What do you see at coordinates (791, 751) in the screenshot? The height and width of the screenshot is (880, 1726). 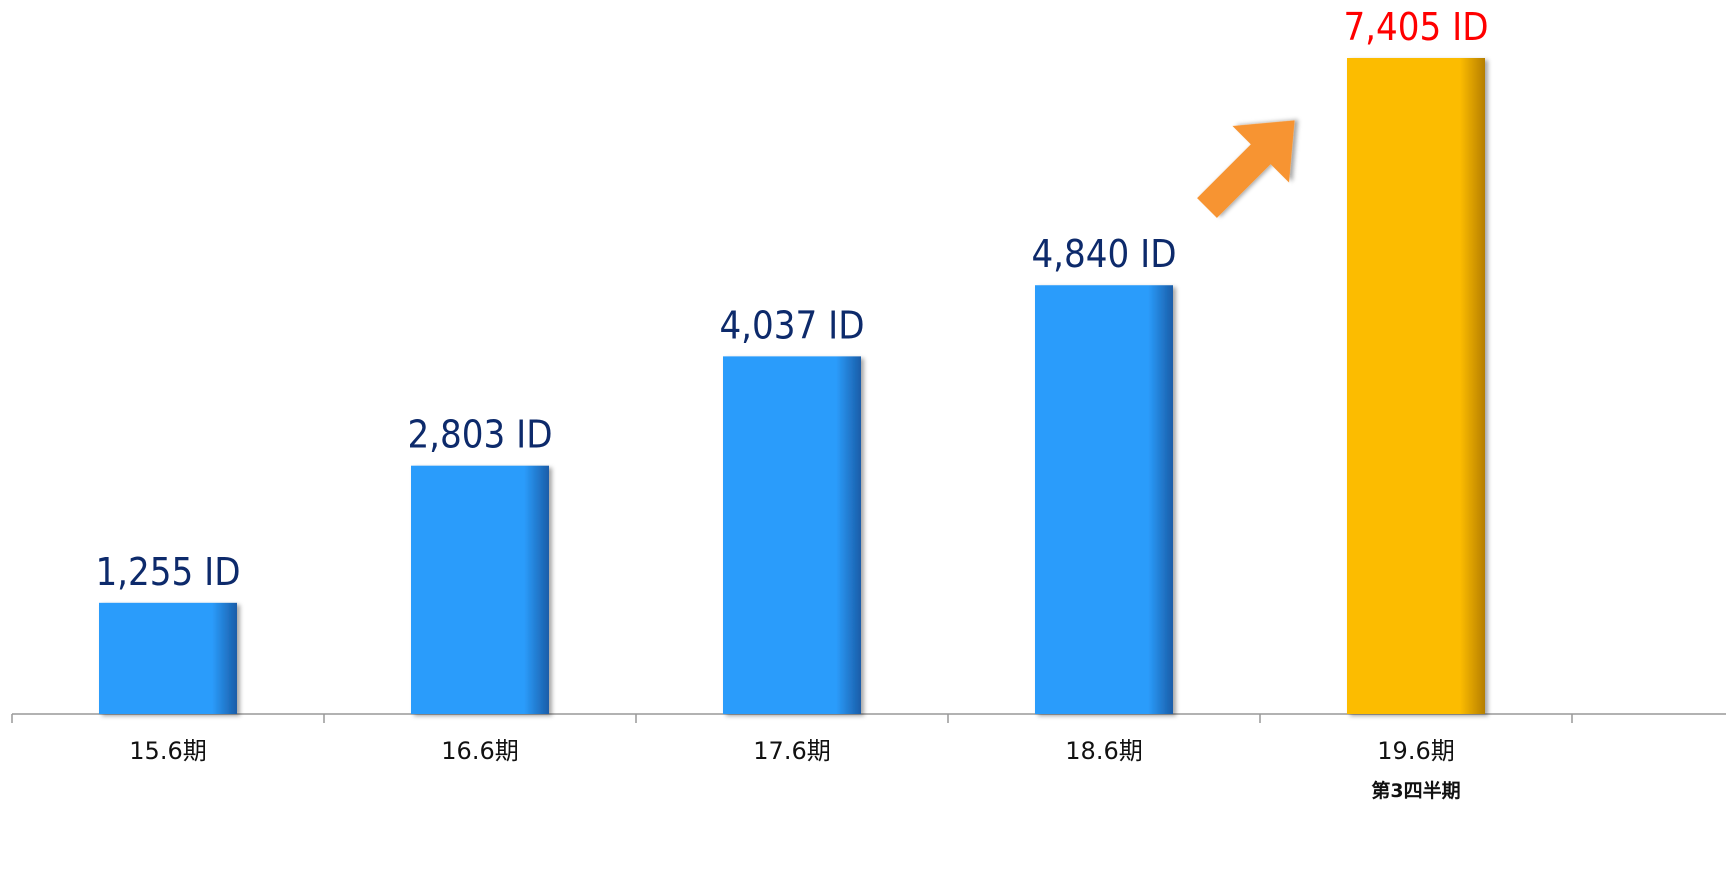 I see `x-tick-label: 17.6期` at bounding box center [791, 751].